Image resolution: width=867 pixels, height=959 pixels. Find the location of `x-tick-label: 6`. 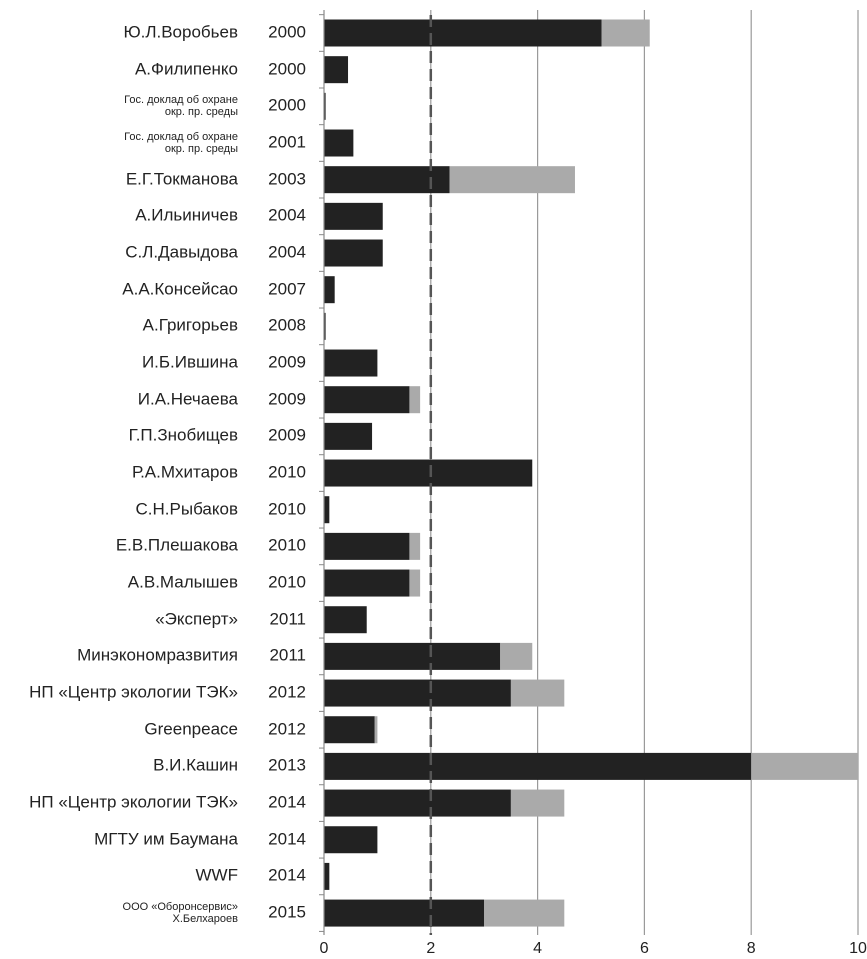

x-tick-label: 6 is located at coordinates (644, 948).